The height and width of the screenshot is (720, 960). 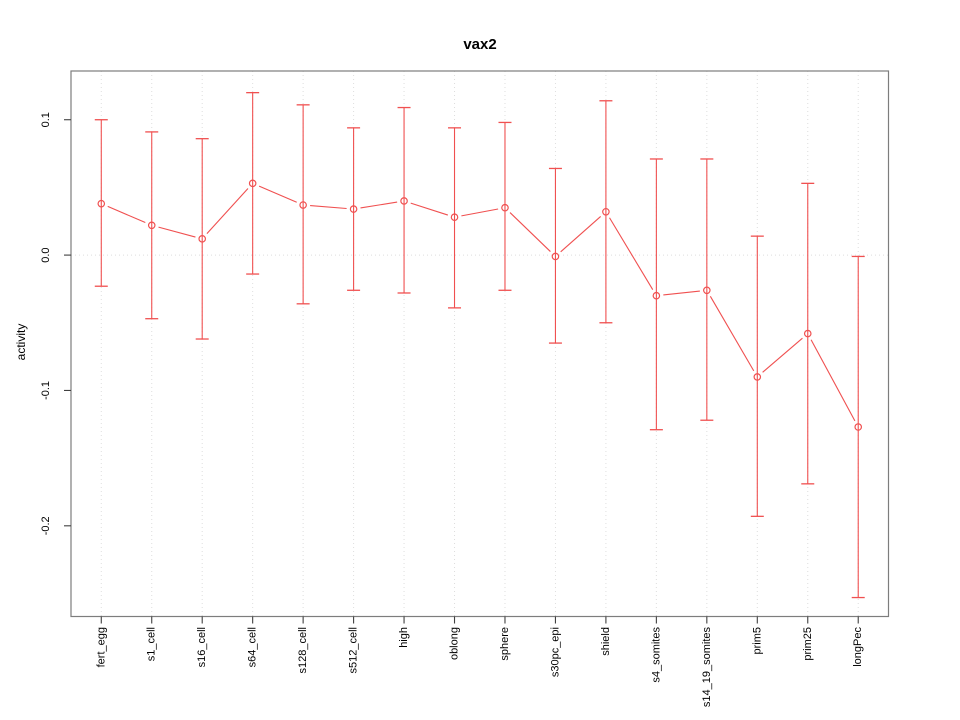 What do you see at coordinates (253, 647) in the screenshot?
I see `x-tick-label: s64_cell` at bounding box center [253, 647].